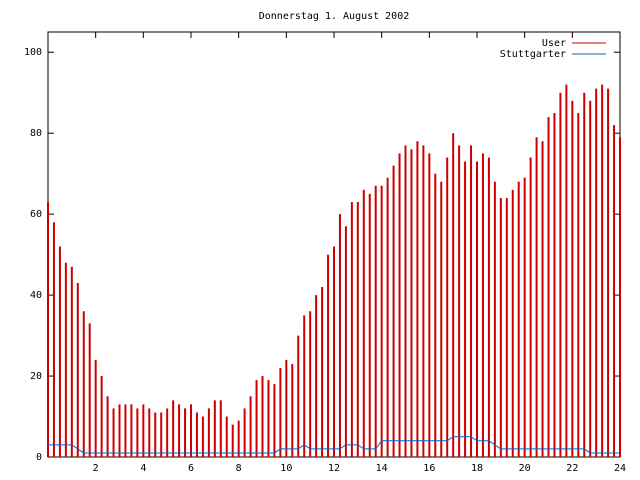 This screenshot has width=640, height=480. What do you see at coordinates (33, 52) in the screenshot?
I see `y-tick-label: 100` at bounding box center [33, 52].